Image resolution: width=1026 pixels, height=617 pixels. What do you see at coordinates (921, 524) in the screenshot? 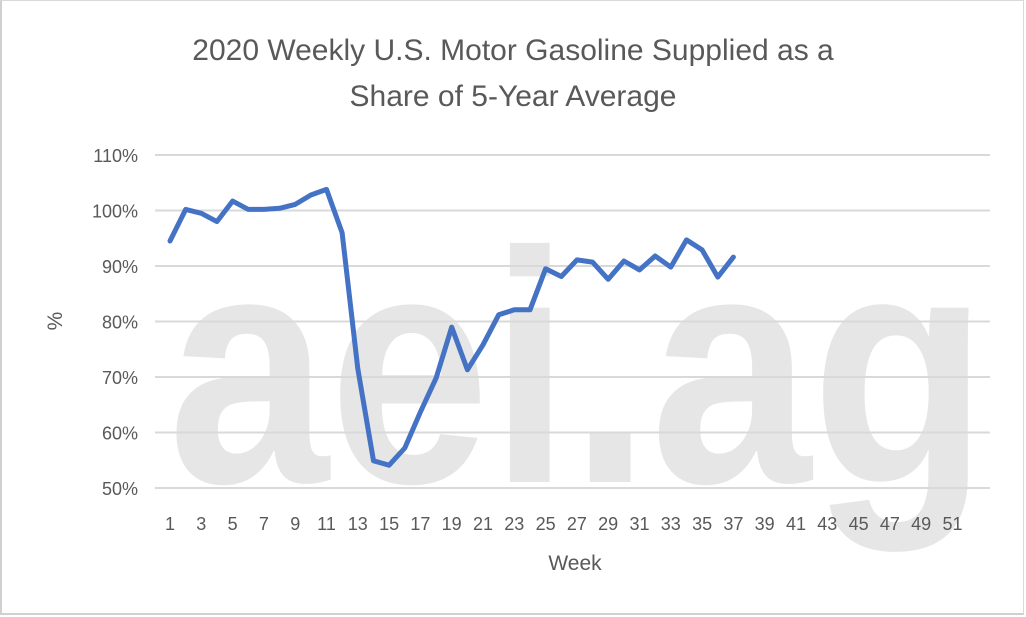
I see `x-tick-label: 49` at bounding box center [921, 524].